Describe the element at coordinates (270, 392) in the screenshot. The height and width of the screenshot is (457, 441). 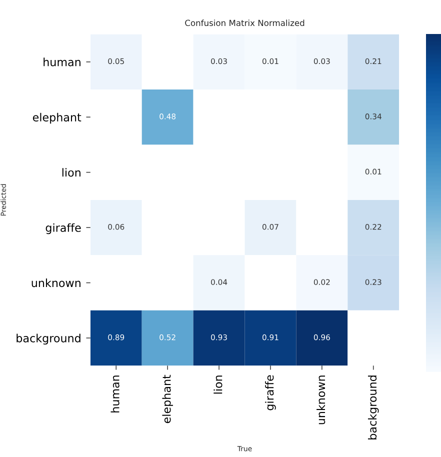
I see `x-tick-label: giraffe` at that location.